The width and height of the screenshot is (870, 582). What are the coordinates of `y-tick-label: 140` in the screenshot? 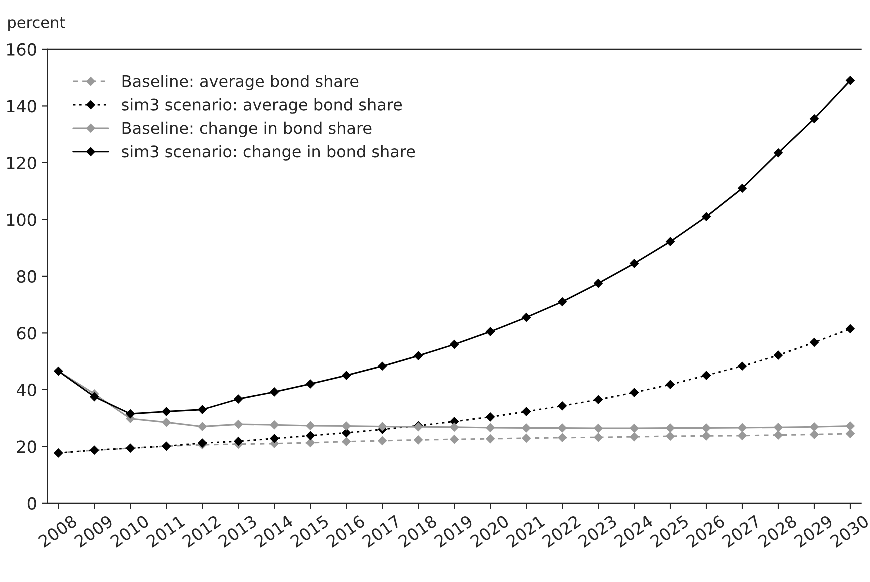 It's located at (21, 106).